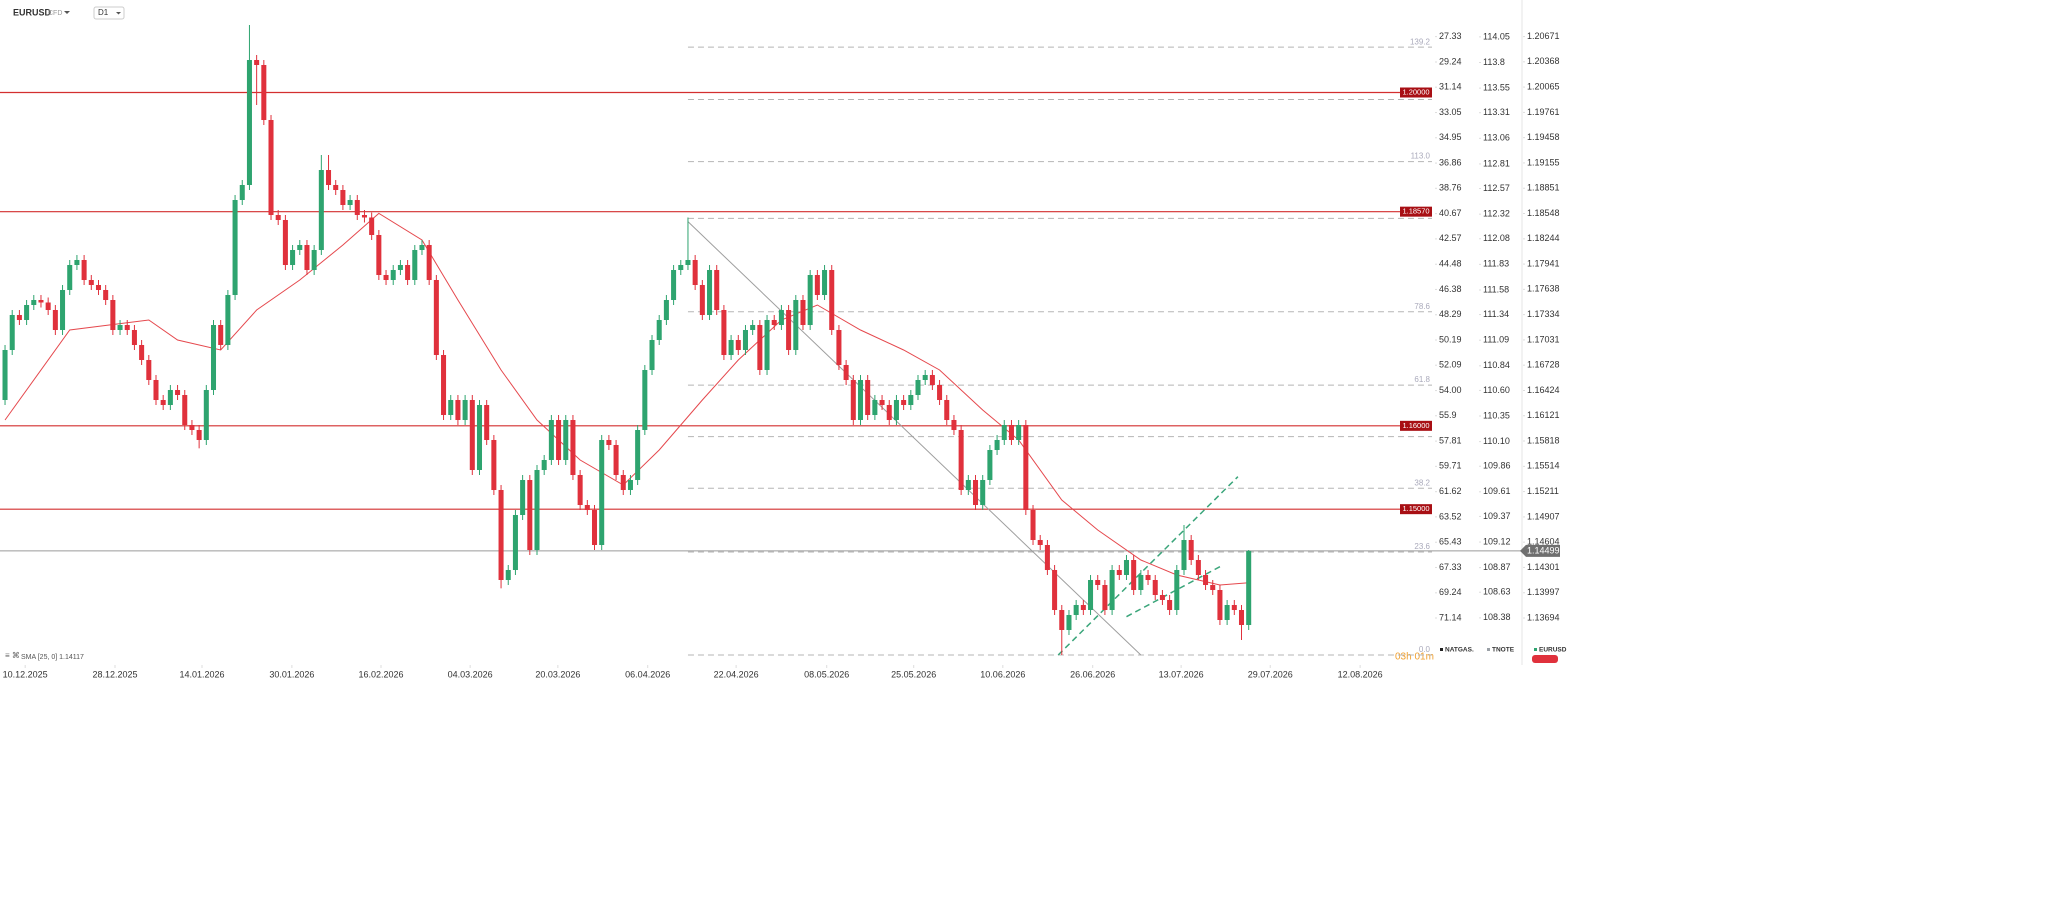  What do you see at coordinates (291, 674) in the screenshot?
I see `x-tick-label: 30.01.2026` at bounding box center [291, 674].